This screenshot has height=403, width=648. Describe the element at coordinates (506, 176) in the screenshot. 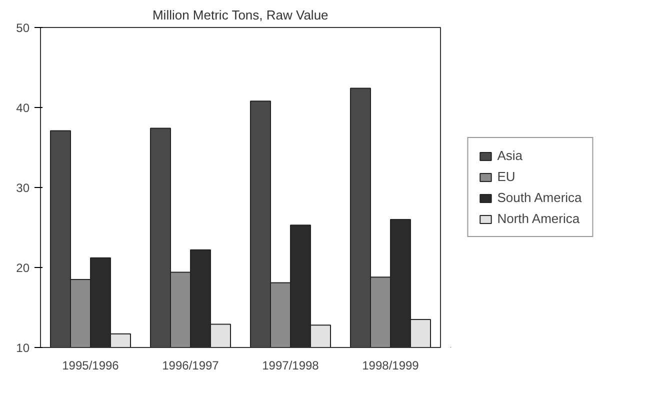

I see `legend-label: EU` at that location.